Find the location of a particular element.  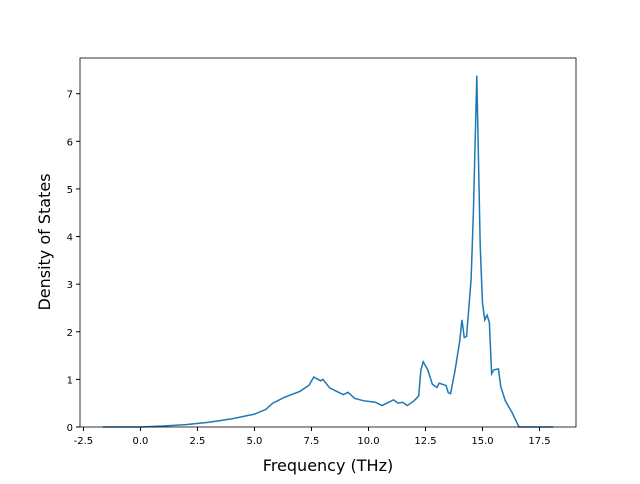

x-tick-label: 12.5 is located at coordinates (425, 441).